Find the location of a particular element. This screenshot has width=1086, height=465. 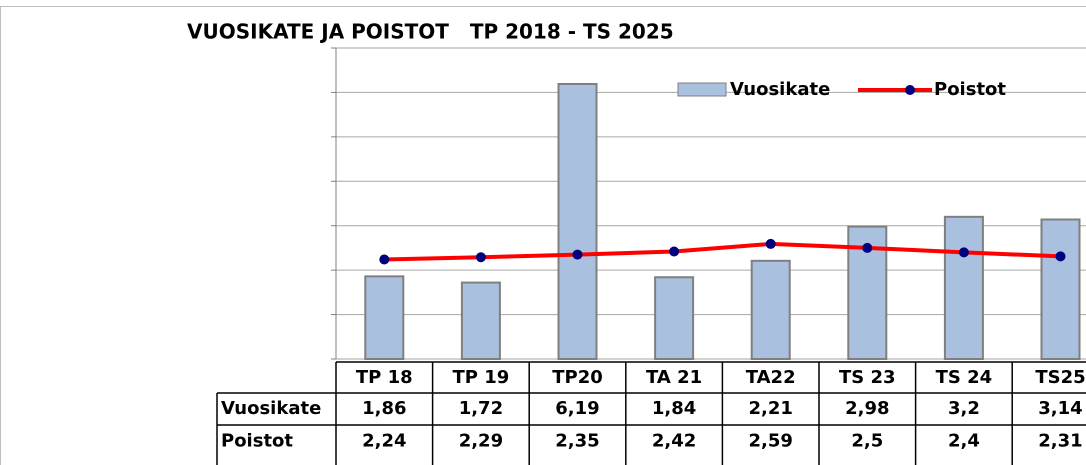

table-cell: 2,29 is located at coordinates (481, 441).